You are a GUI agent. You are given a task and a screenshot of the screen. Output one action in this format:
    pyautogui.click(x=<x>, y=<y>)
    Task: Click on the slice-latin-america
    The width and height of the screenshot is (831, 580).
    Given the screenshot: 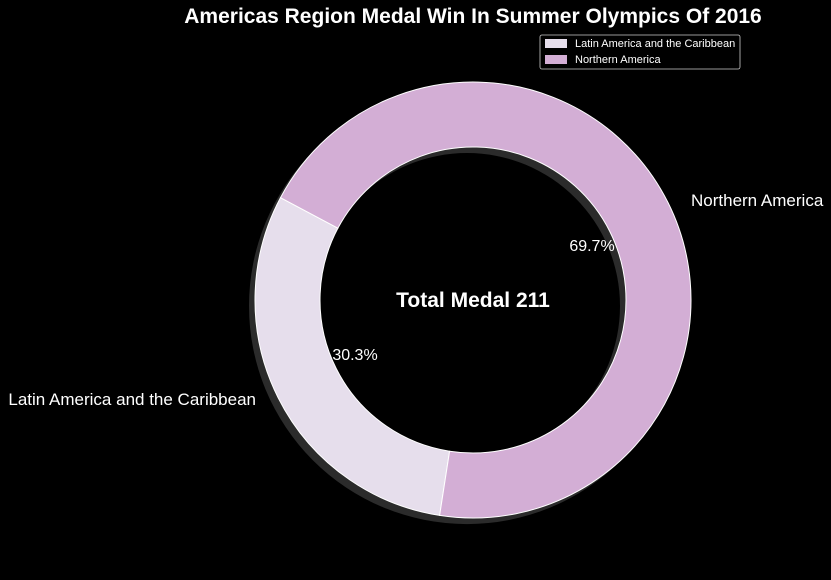 What is the action you would take?
    pyautogui.click(x=352, y=356)
    